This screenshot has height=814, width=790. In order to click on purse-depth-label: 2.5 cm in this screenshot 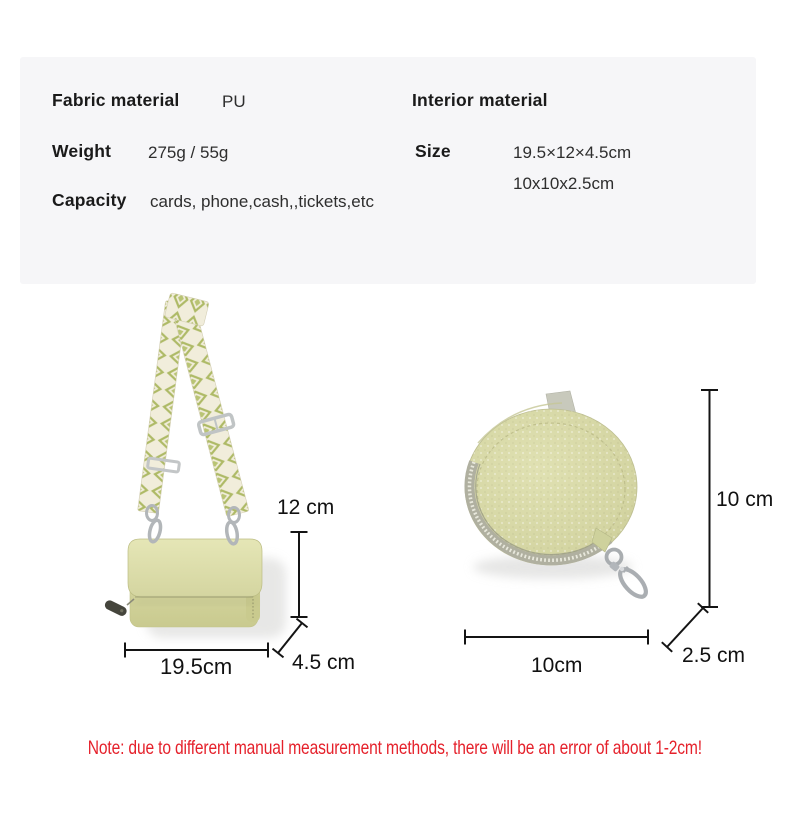, I will do `click(714, 655)`.